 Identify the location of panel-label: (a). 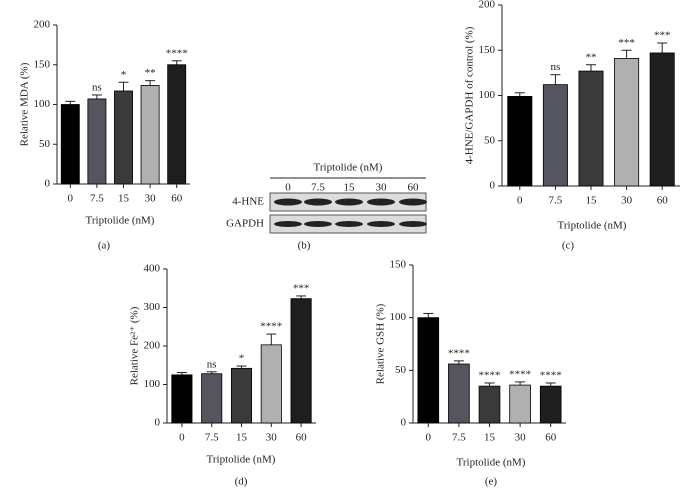
(104, 246).